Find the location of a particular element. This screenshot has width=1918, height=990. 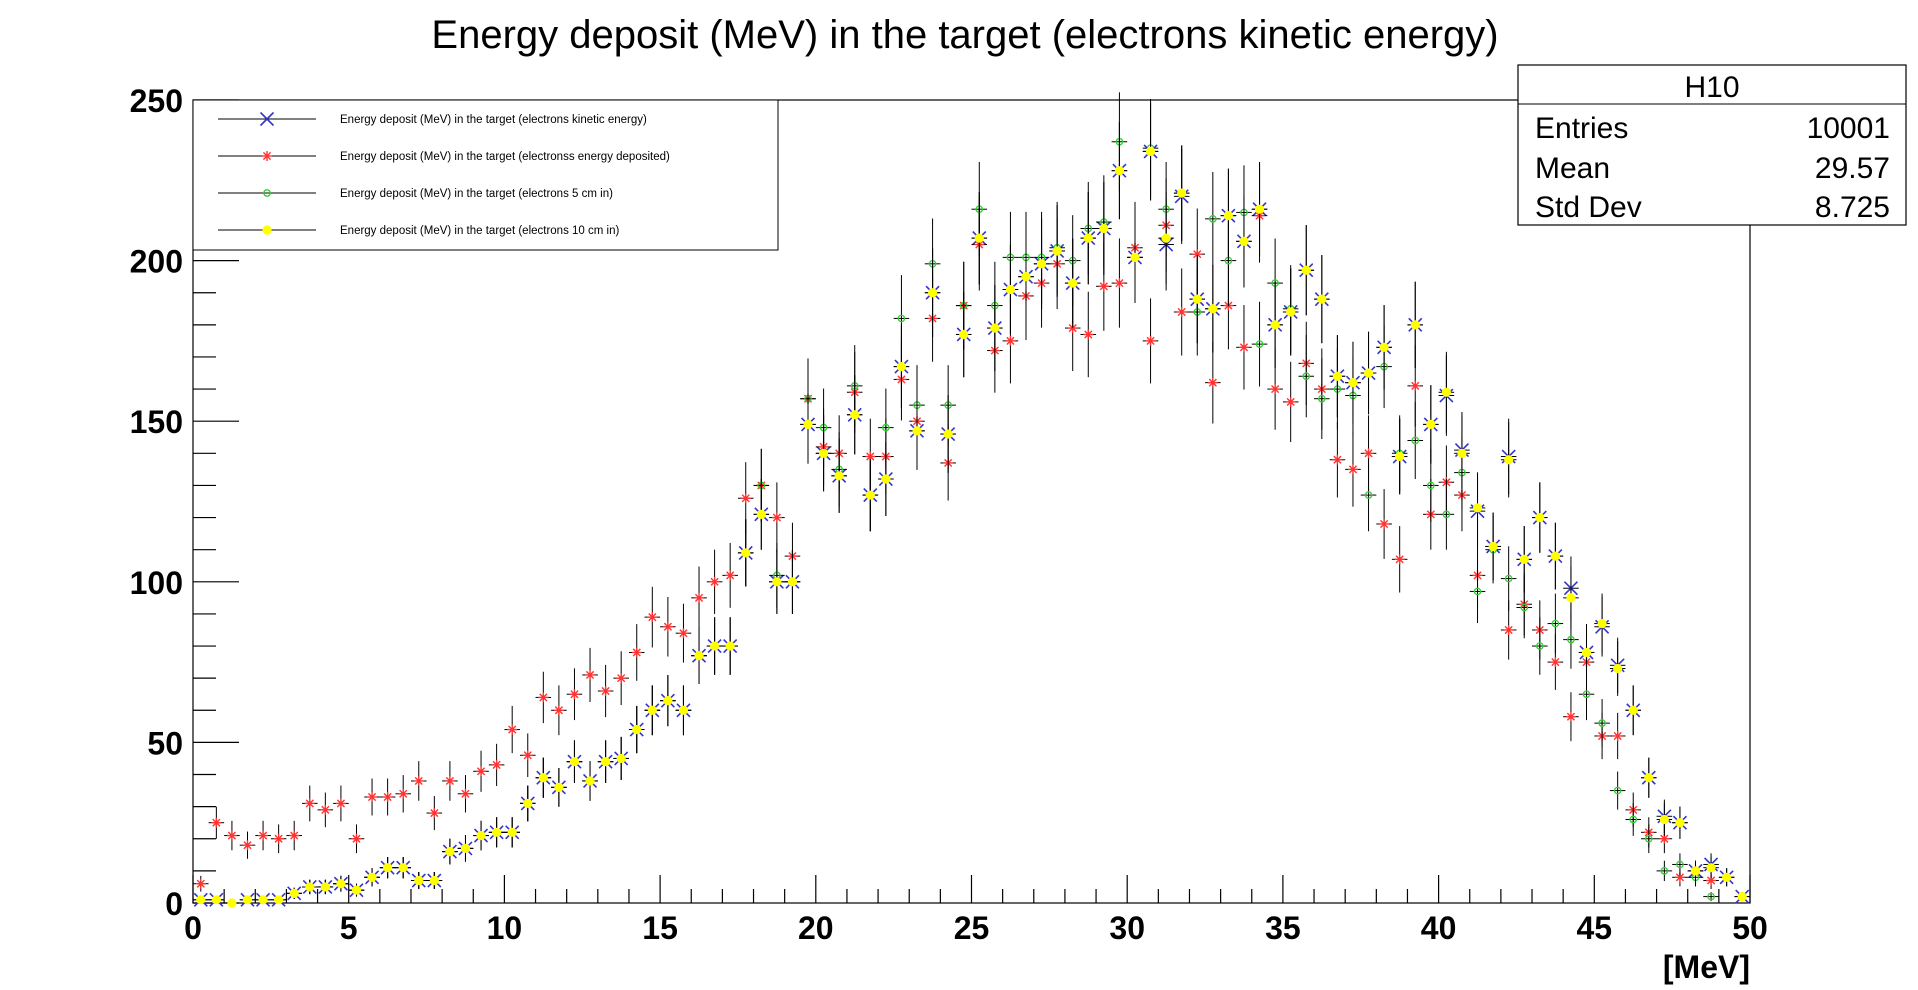

stats-title: H10 is located at coordinates (1711, 87).